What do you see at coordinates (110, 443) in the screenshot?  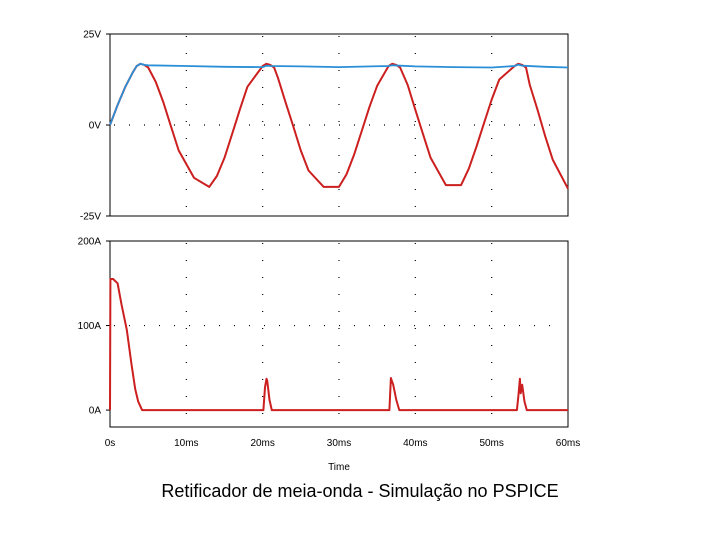 I see `x-tick-label: 0s` at bounding box center [110, 443].